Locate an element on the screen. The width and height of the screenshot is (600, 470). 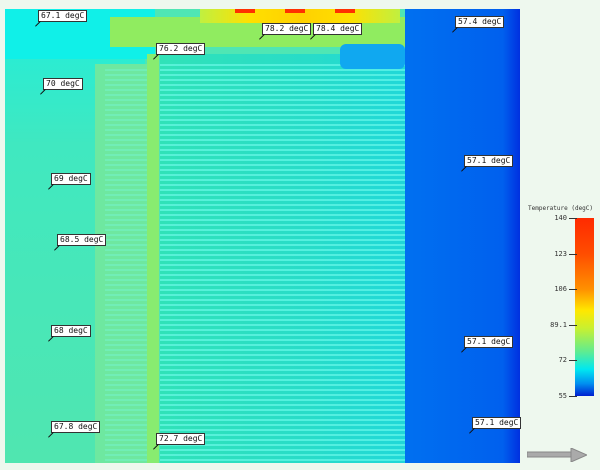
temperature-label: 67.8 degC is located at coordinates (76, 427).